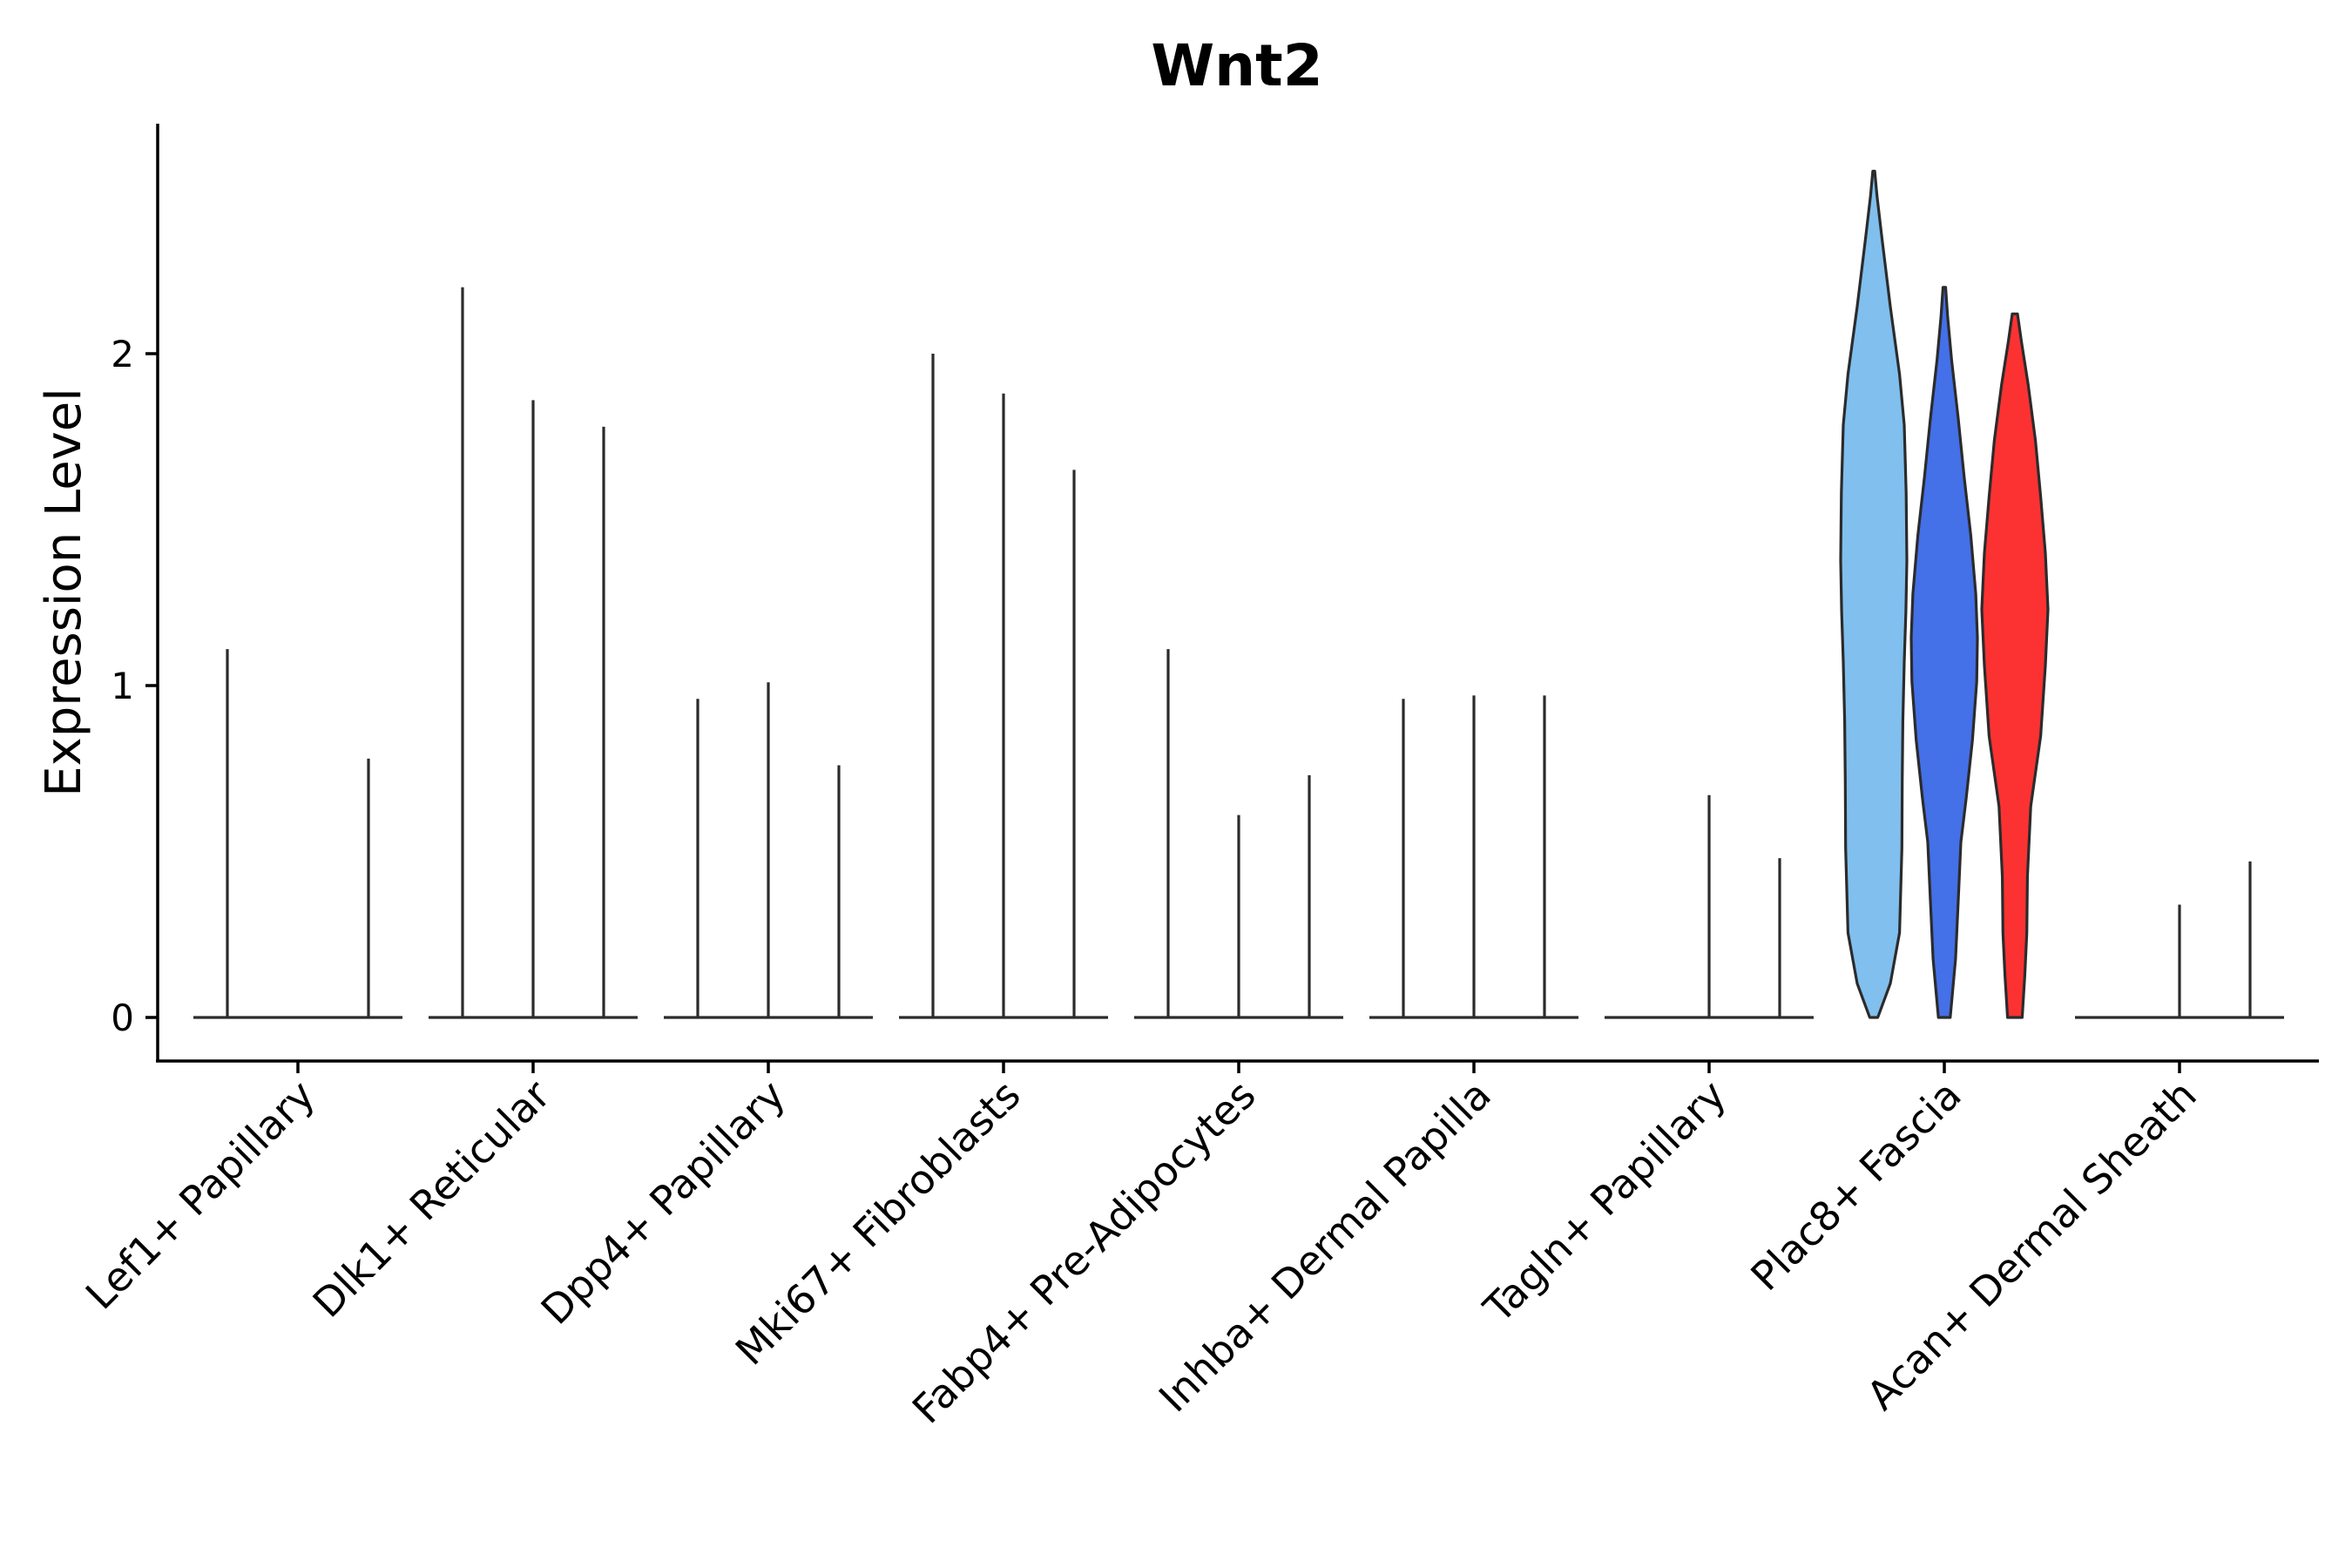 The height and width of the screenshot is (1568, 2352). I want to click on x-tick-label: Plac8+ Fascia, so click(1856, 1185).